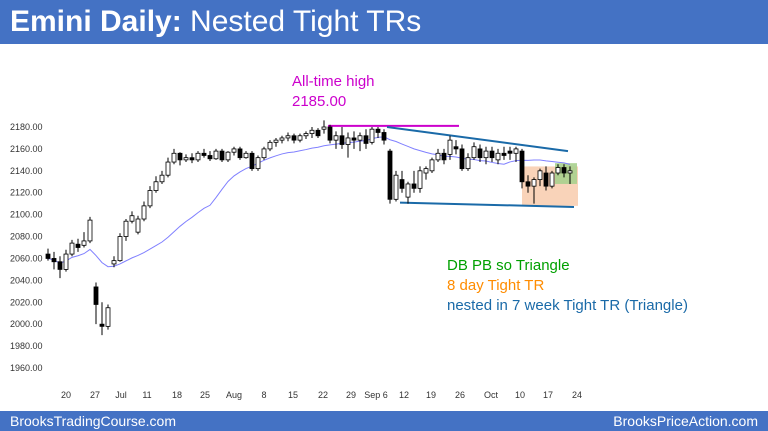 The height and width of the screenshot is (431, 768). Describe the element at coordinates (26, 302) in the screenshot. I see `y-tick-label: 2020.00` at that location.